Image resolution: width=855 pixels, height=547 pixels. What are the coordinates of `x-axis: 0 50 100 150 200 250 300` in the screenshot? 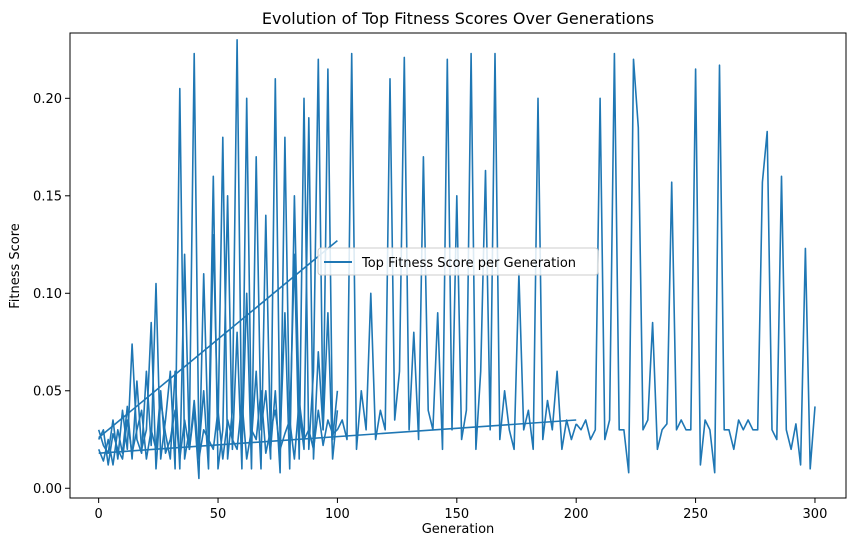 It's located at (461, 510).